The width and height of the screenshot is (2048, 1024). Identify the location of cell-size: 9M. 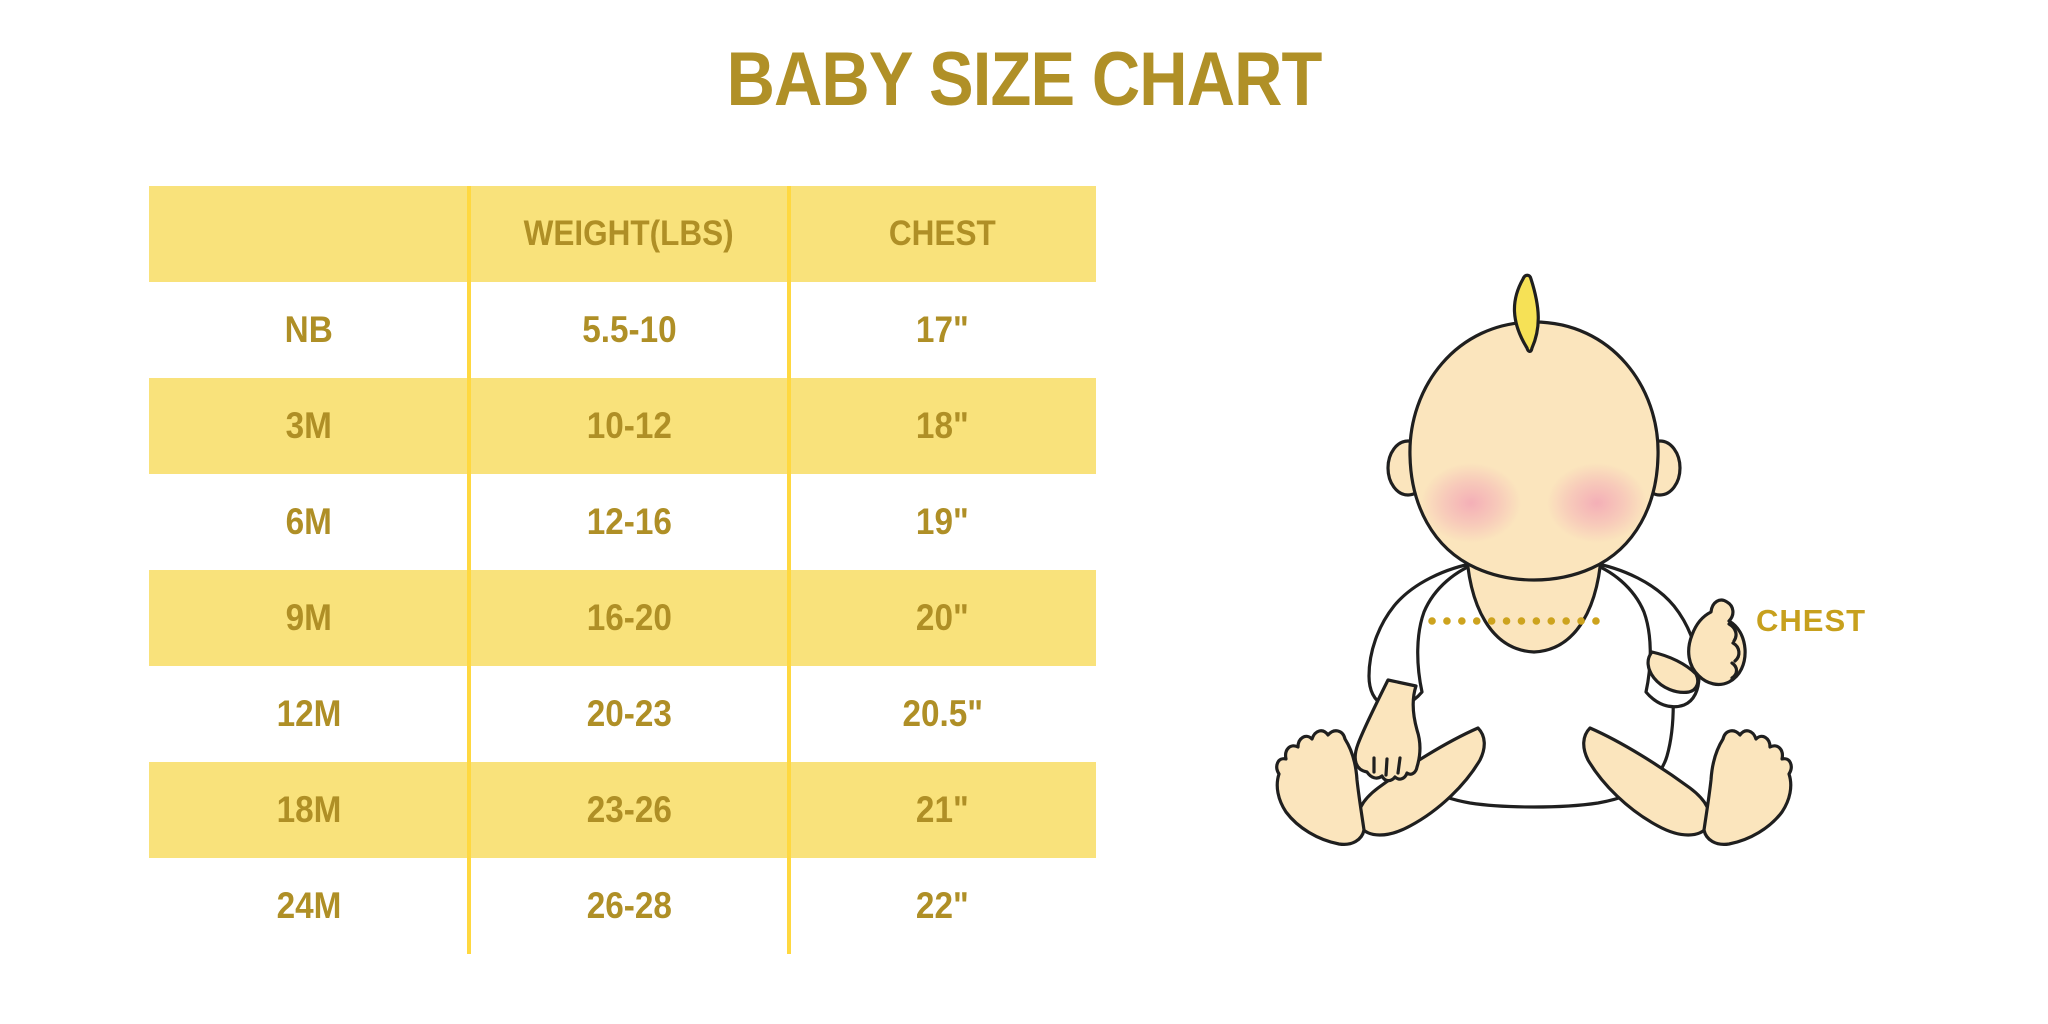
(309, 617).